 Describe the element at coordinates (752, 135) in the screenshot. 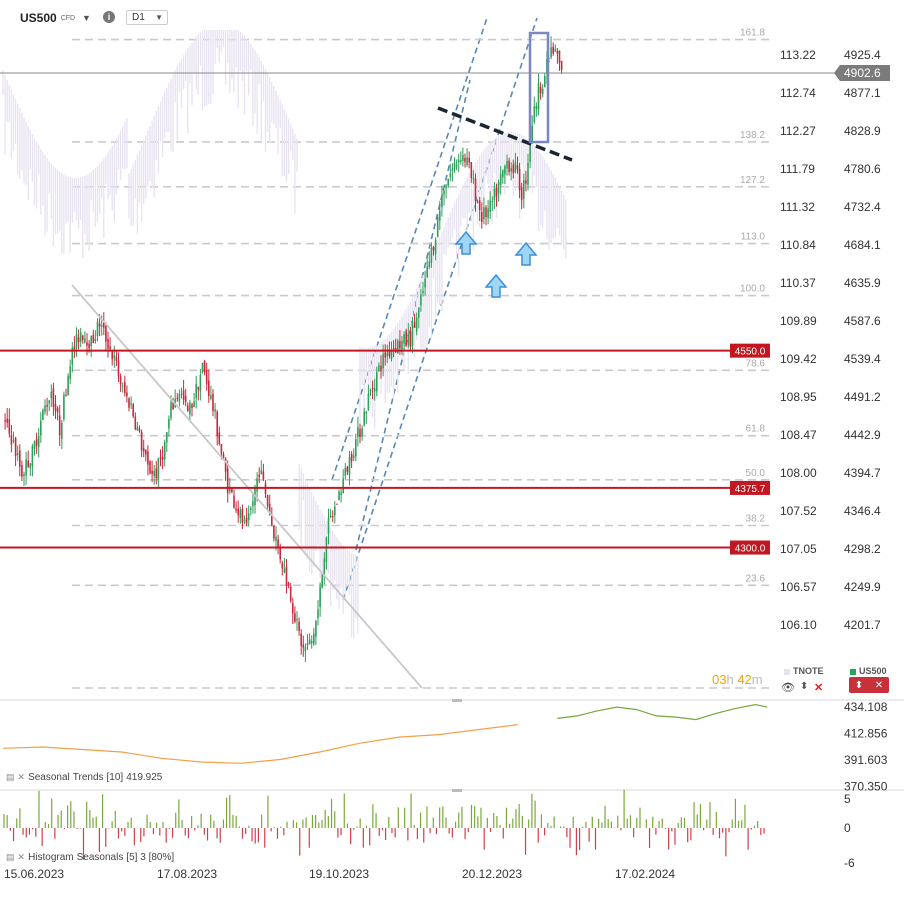

I see `fib-label-1: 138.2` at that location.